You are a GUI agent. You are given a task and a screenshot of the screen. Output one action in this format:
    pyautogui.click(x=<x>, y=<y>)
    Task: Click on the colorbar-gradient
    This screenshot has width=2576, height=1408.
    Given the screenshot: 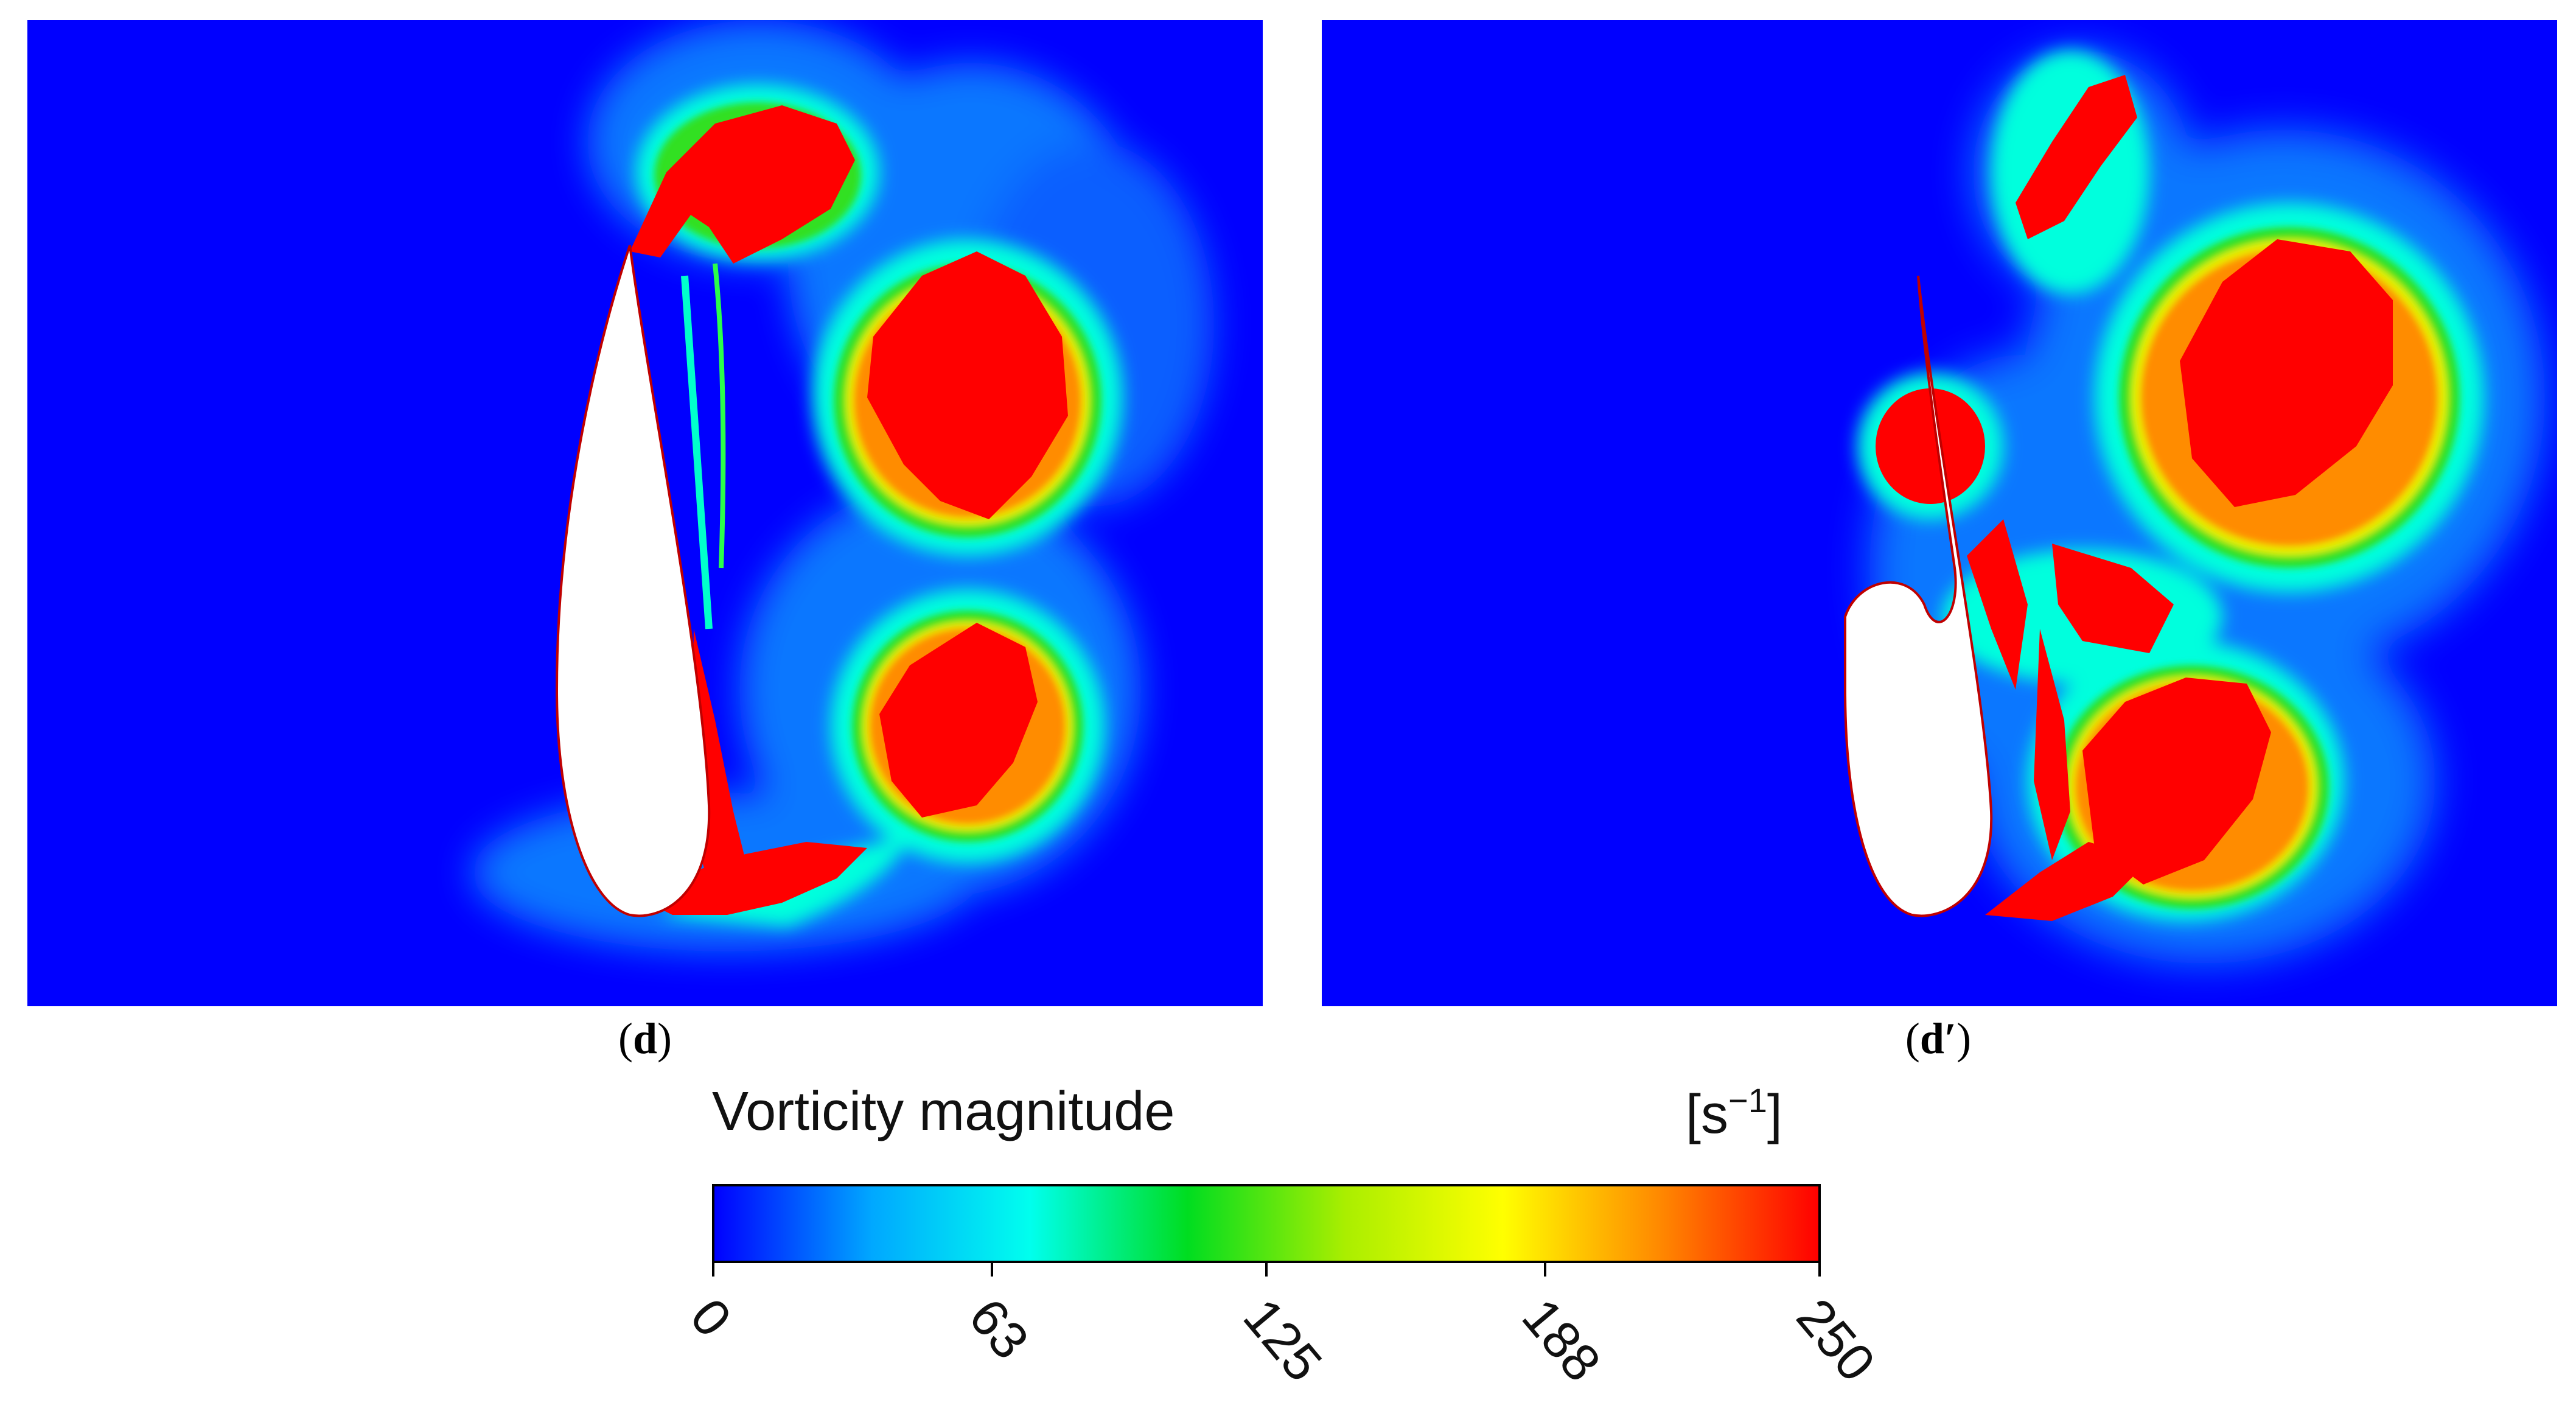 What is the action you would take?
    pyautogui.click(x=1266, y=1223)
    